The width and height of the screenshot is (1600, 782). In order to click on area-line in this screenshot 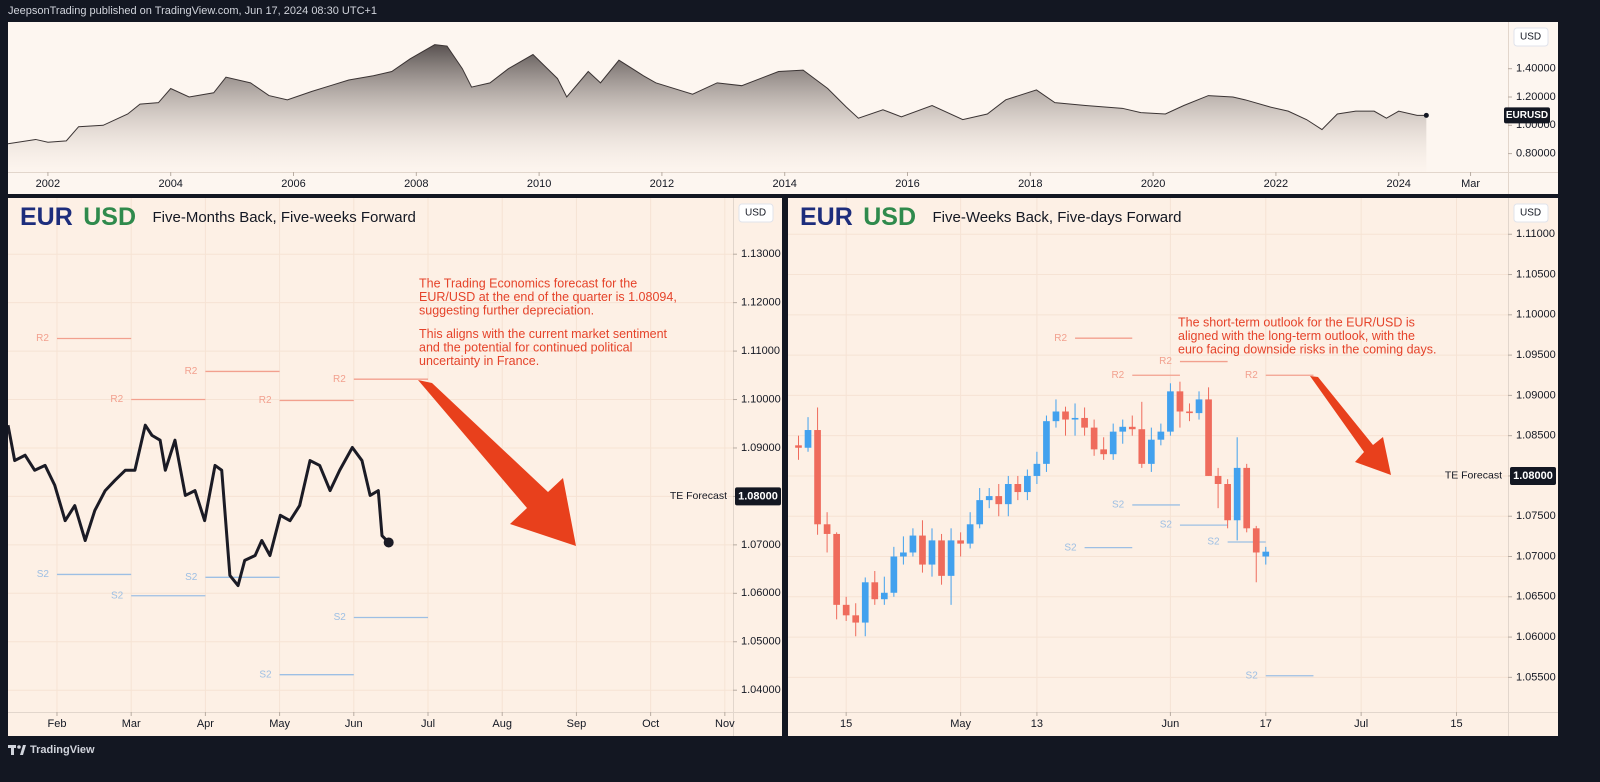, I will do `click(717, 94)`.